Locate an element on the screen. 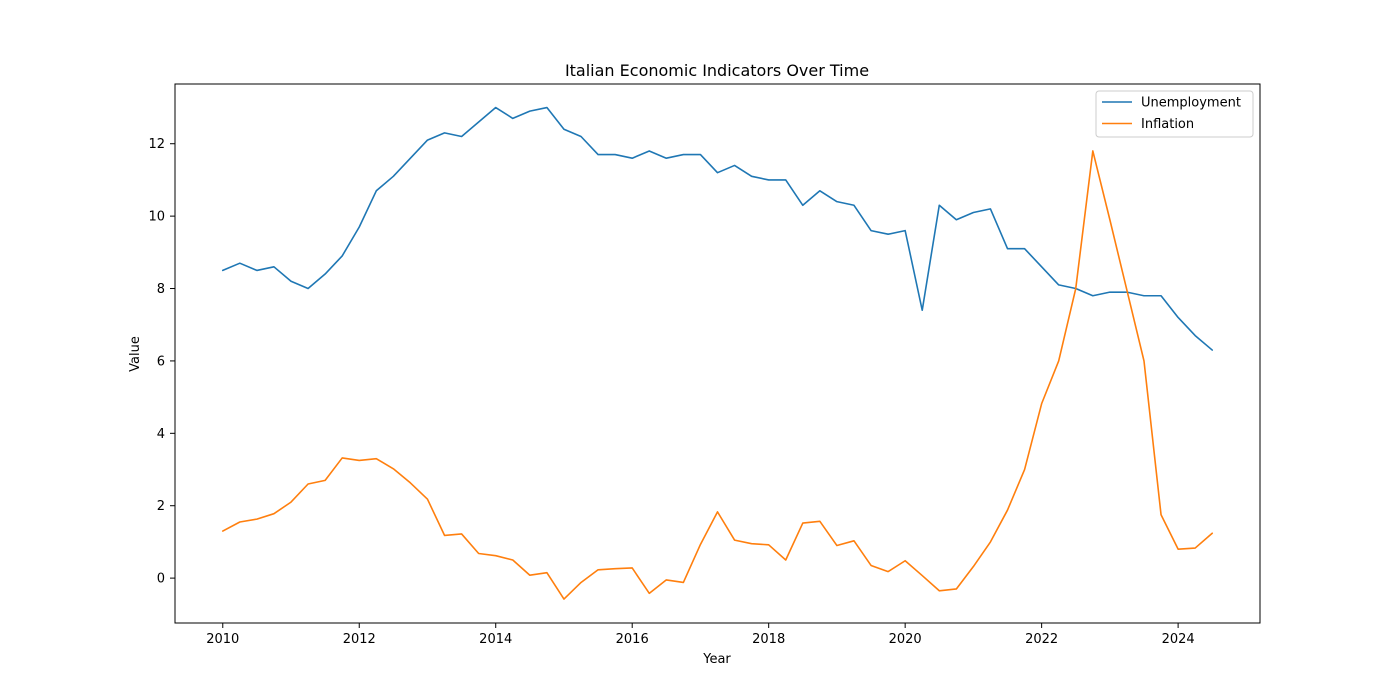  legend: Unemployment Inflation is located at coordinates (1174, 114).